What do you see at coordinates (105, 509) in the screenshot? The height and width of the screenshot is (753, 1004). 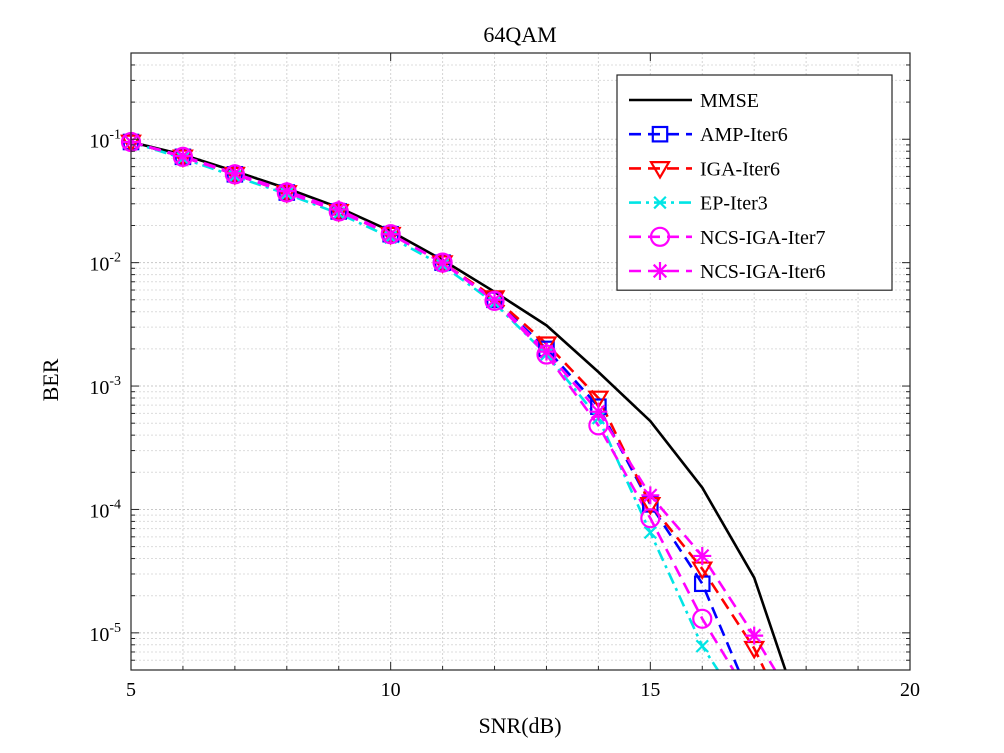 I see `y-tick-label: 10⁻⁴` at bounding box center [105, 509].